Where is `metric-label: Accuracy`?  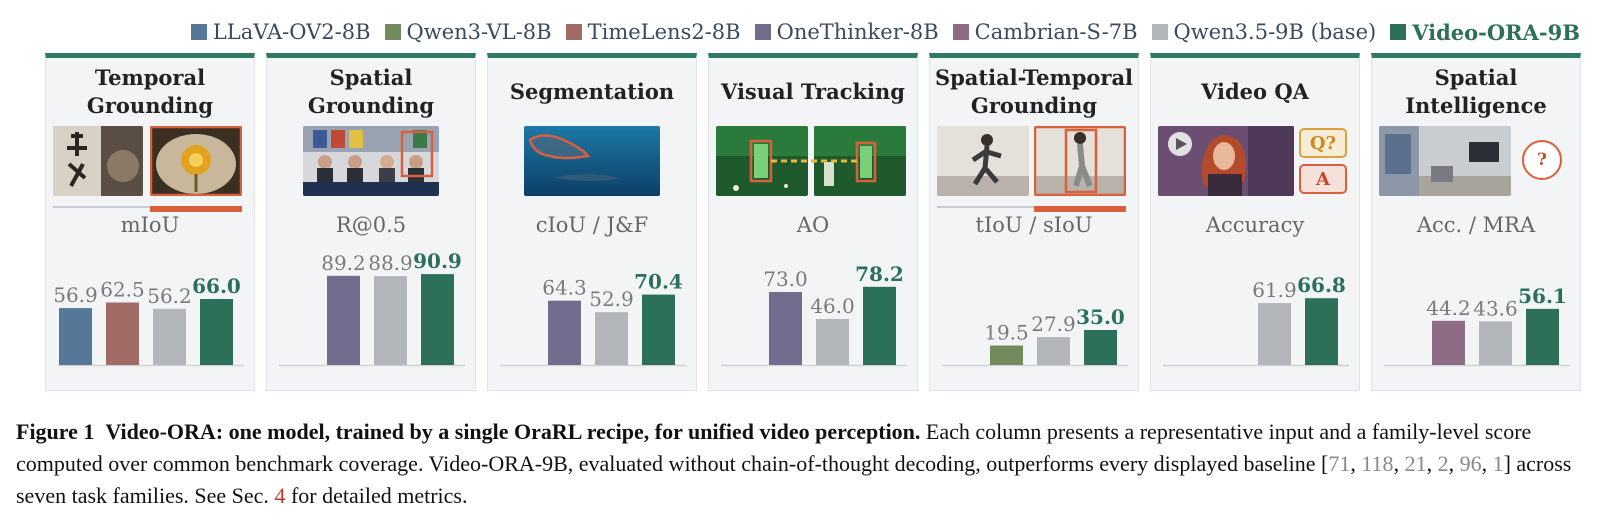
metric-label: Accuracy is located at coordinates (1255, 225).